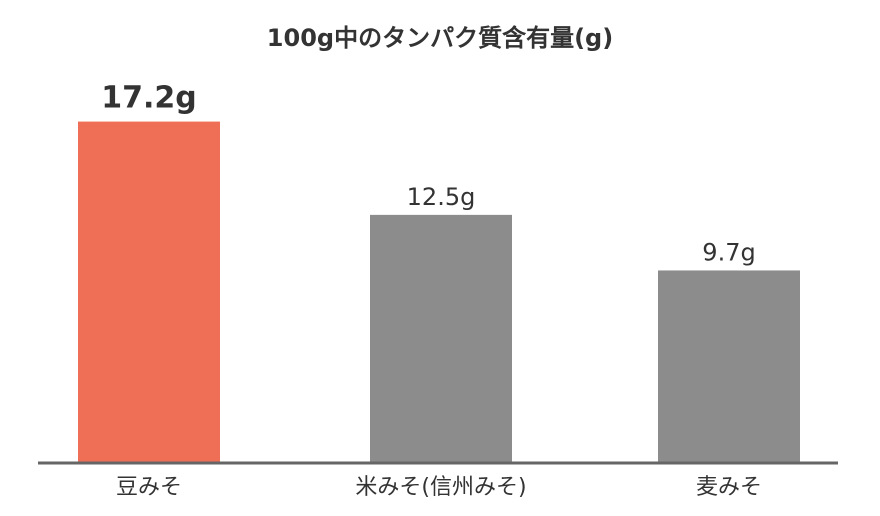 Image resolution: width=880 pixels, height=516 pixels. Describe the element at coordinates (729, 487) in the screenshot. I see `category-label-2: 麦みそ` at that location.